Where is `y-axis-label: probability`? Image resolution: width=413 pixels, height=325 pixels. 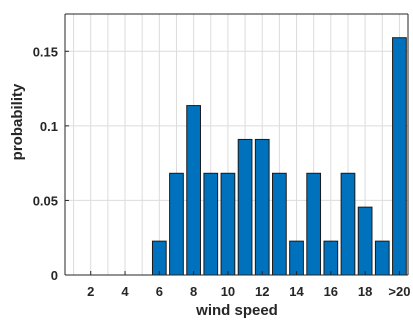
y-axis-label: probability is located at coordinates (17, 121).